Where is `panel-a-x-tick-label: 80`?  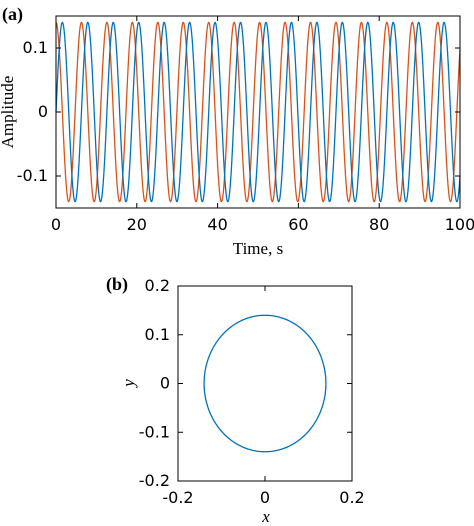
panel-a-x-tick-label: 80 is located at coordinates (379, 224).